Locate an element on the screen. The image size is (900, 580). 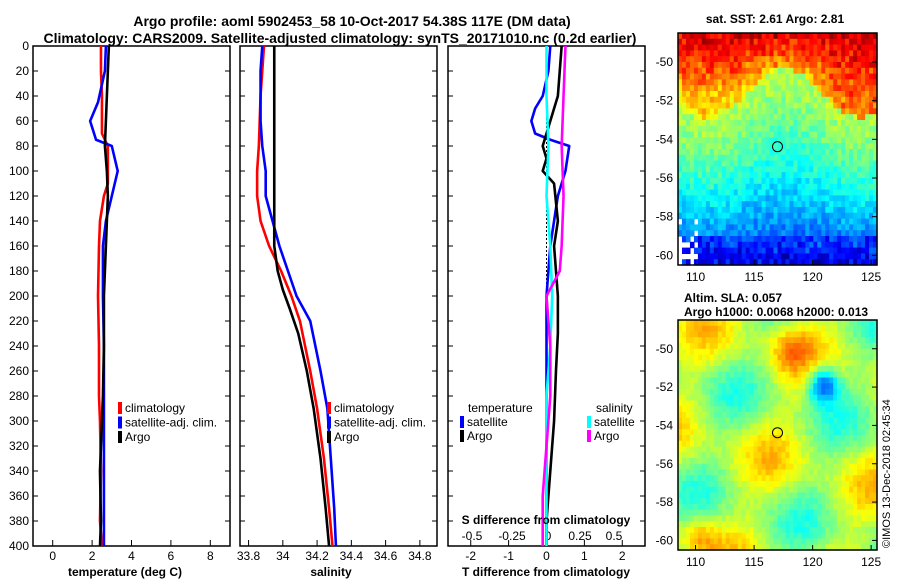
depth-tick-label: 60 is located at coordinates (23, 121).